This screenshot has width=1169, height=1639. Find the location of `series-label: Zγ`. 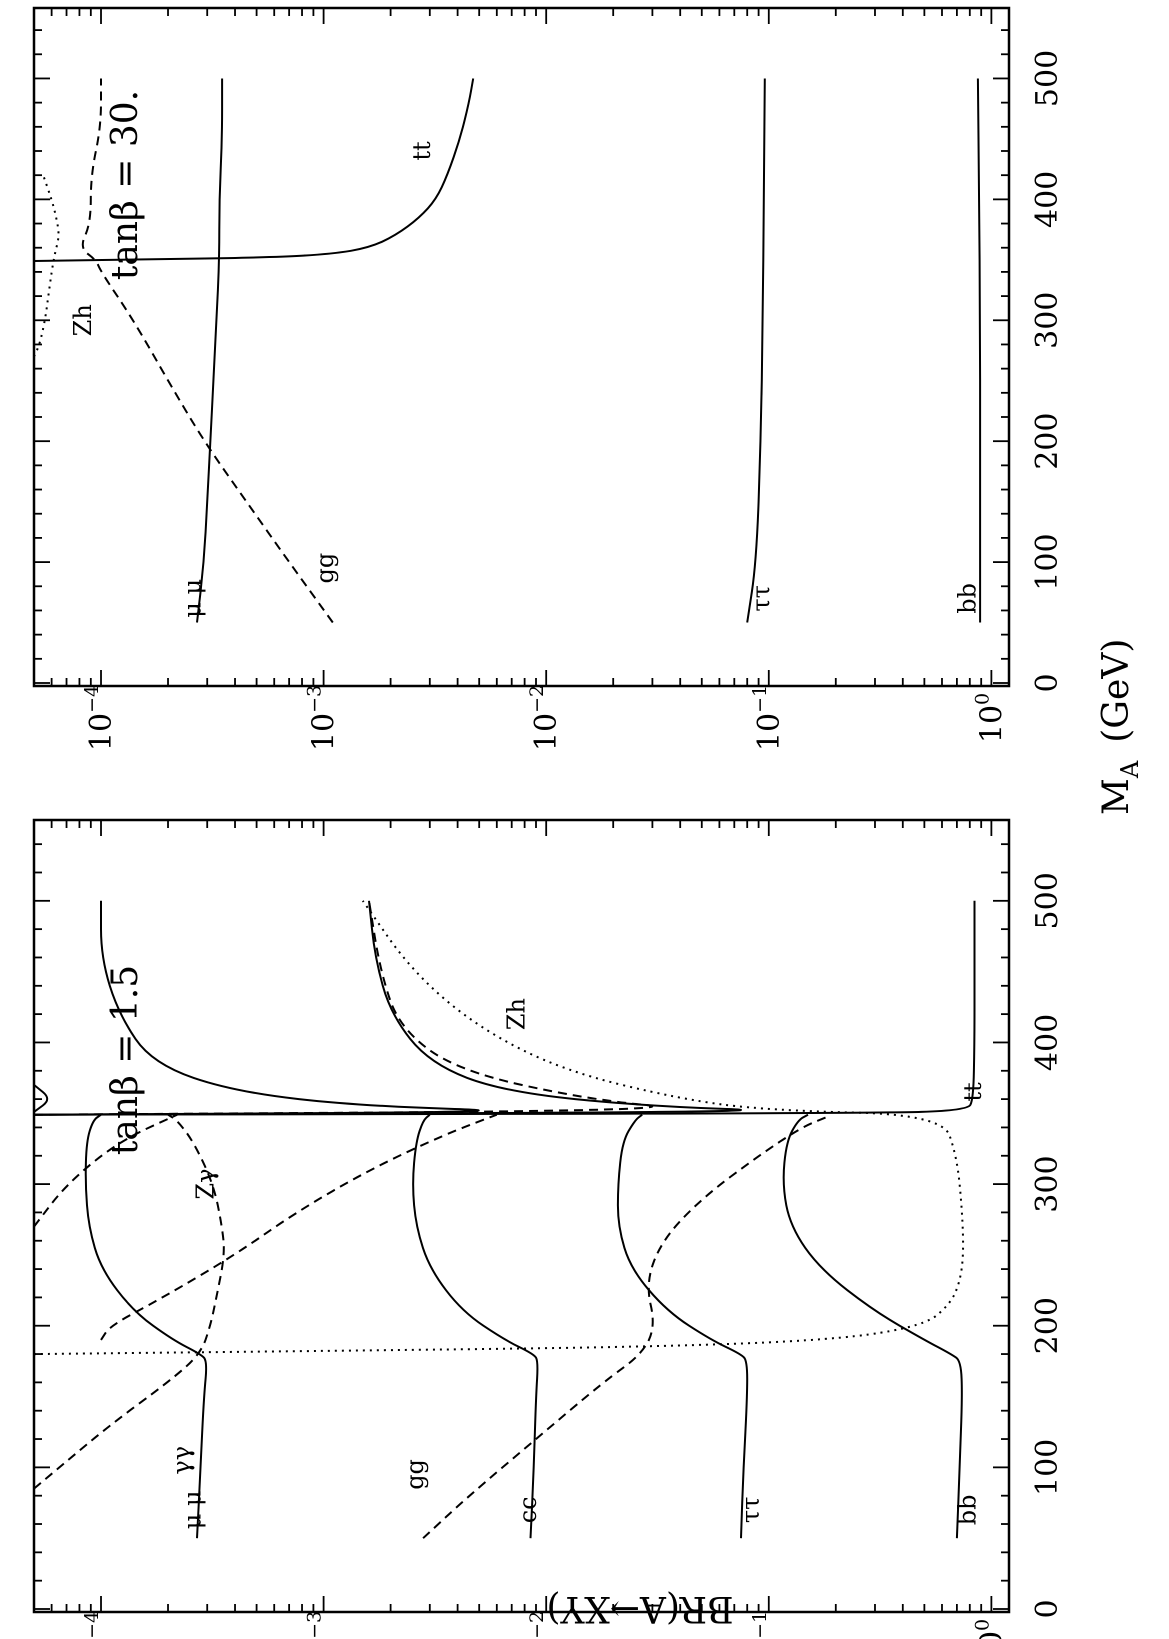

series-label: Zγ is located at coordinates (205, 1184).